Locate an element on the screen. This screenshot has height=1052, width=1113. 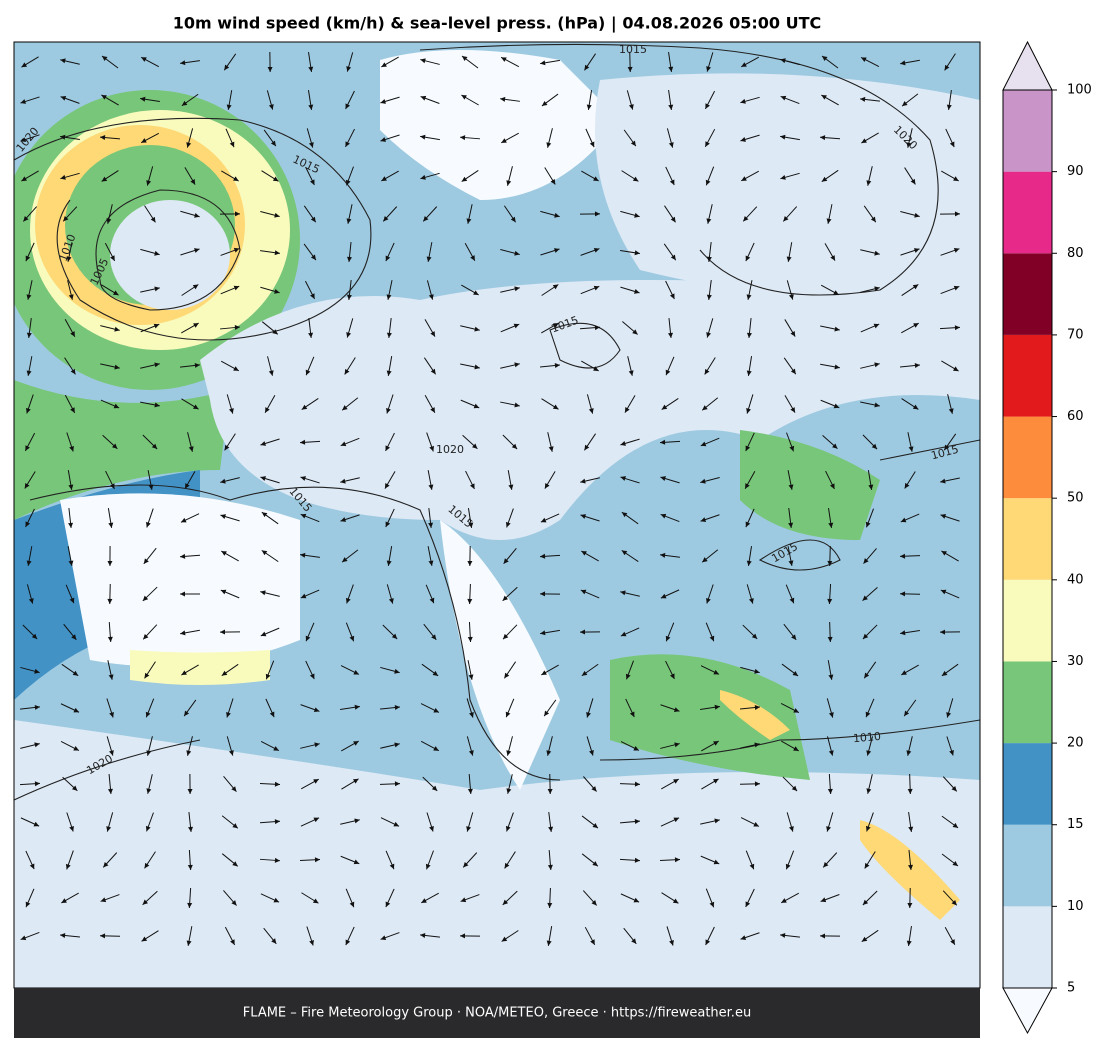
colorbar-tick-label: 20 is located at coordinates (1075, 743).